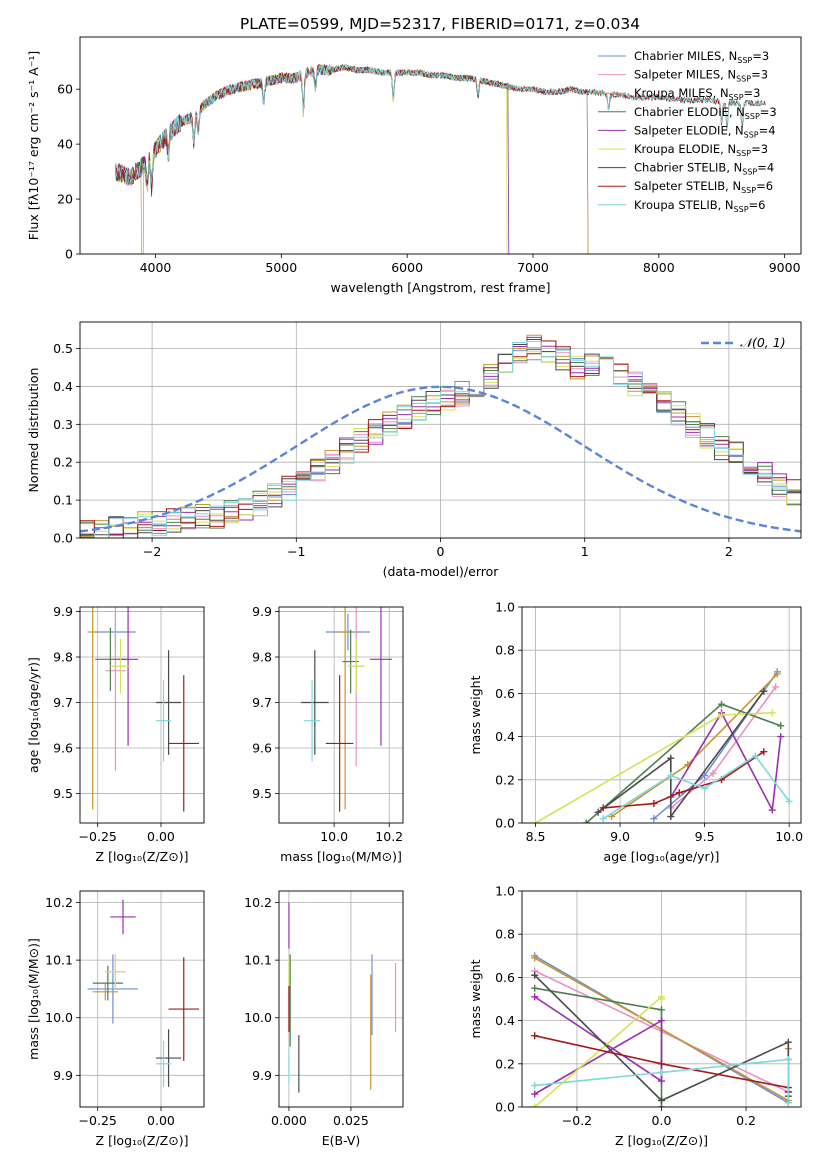 This screenshot has width=819, height=1170. Describe the element at coordinates (389, 836) in the screenshot. I see `age-vs-mass-xtick-label-1: 10.2` at that location.